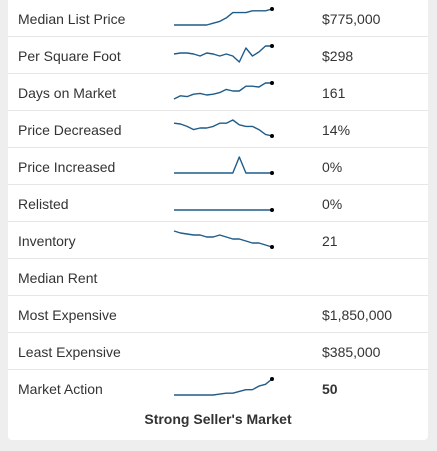  I want to click on sparkline-price-increased, so click(224, 165).